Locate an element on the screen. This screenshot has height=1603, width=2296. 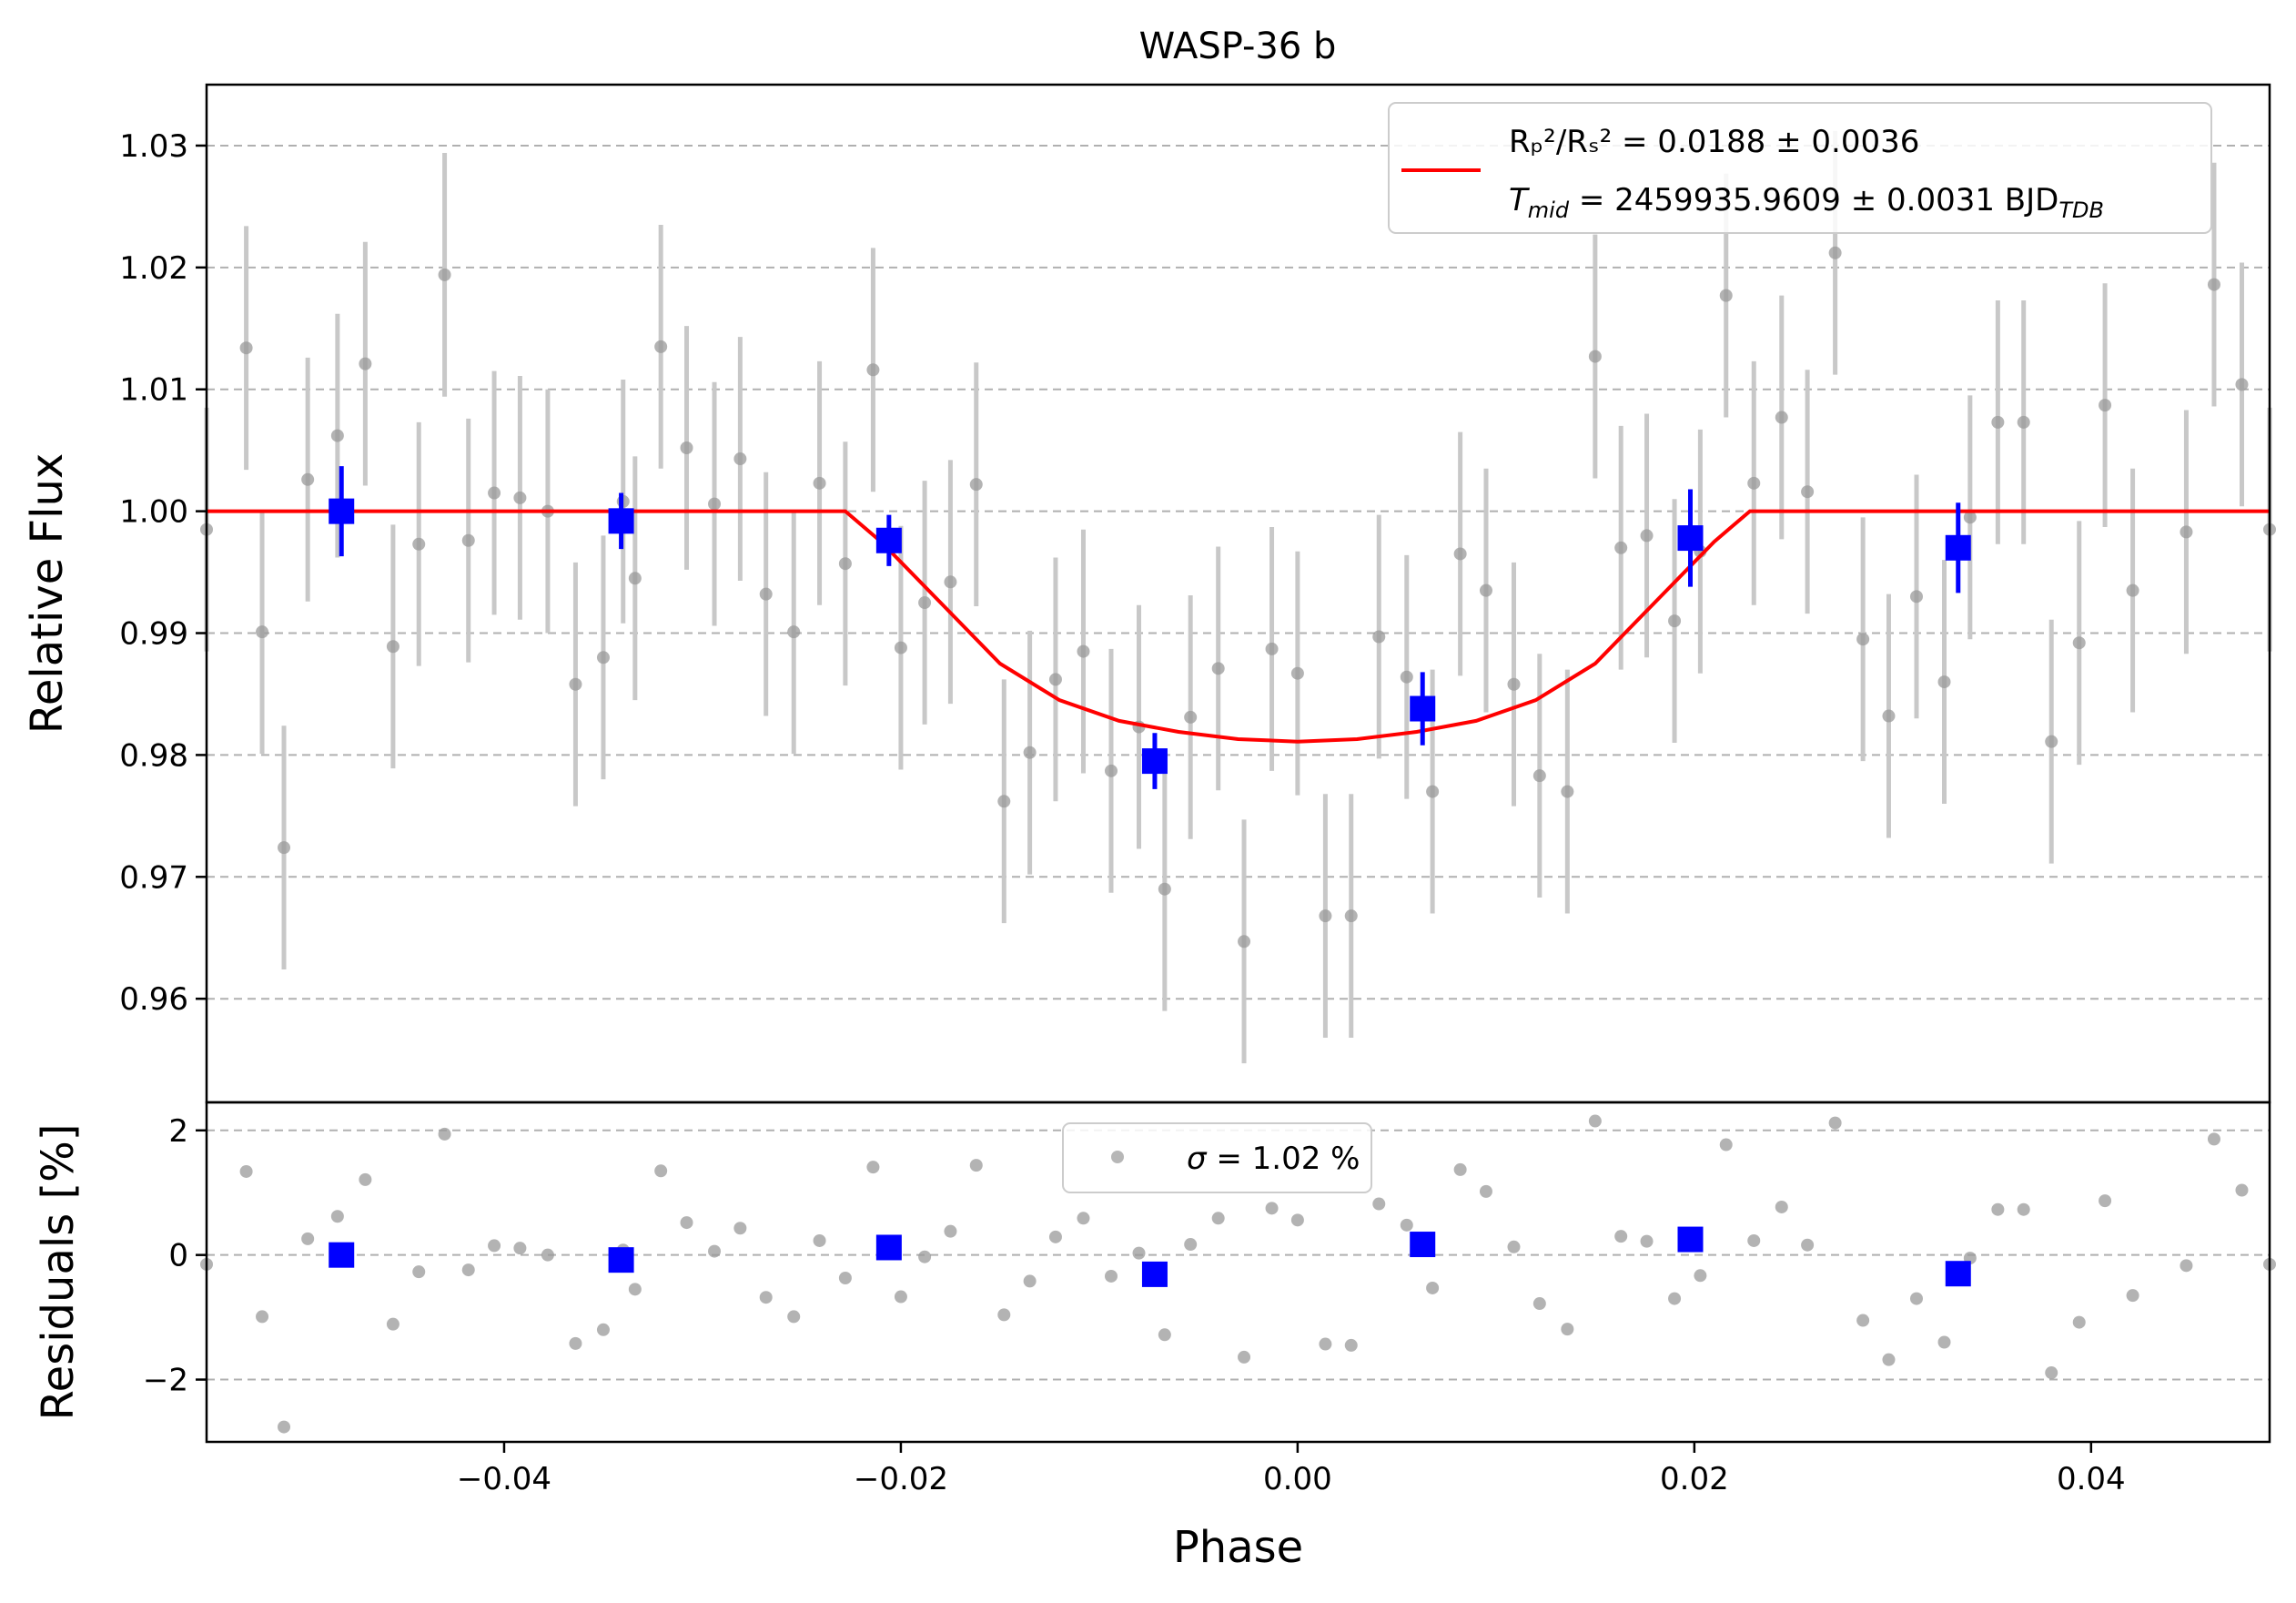
residuals-legend: σ = 1.02 % is located at coordinates (1217, 1157).